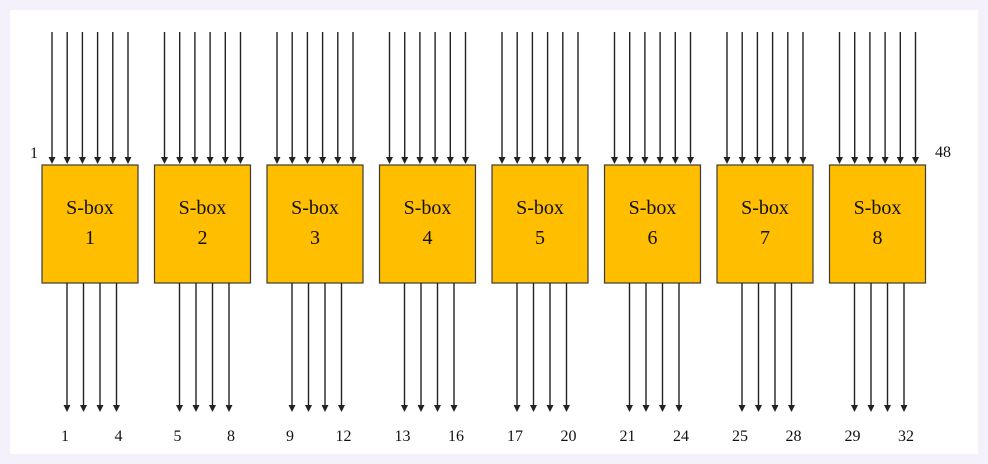 Image resolution: width=988 pixels, height=464 pixels. Describe the element at coordinates (116, 408) in the screenshot. I see `output-arrow-4-head` at that location.